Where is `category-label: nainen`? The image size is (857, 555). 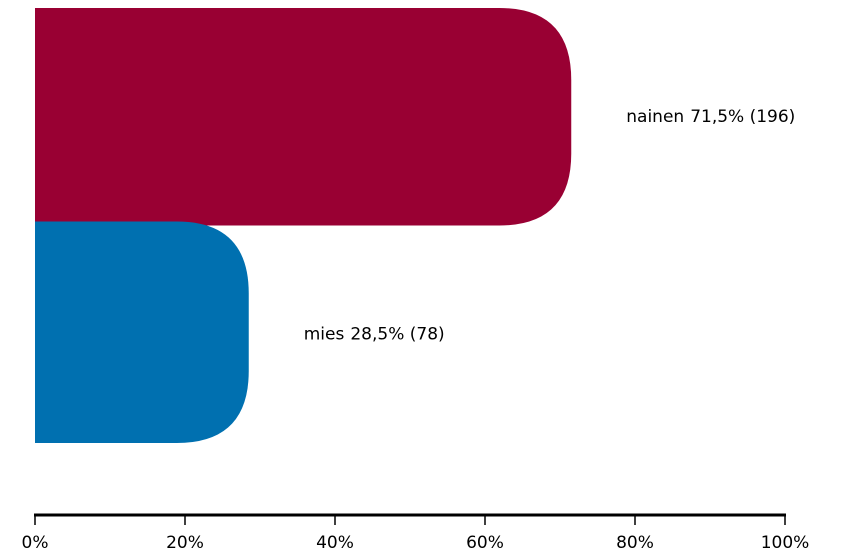 category-label: nainen is located at coordinates (655, 117).